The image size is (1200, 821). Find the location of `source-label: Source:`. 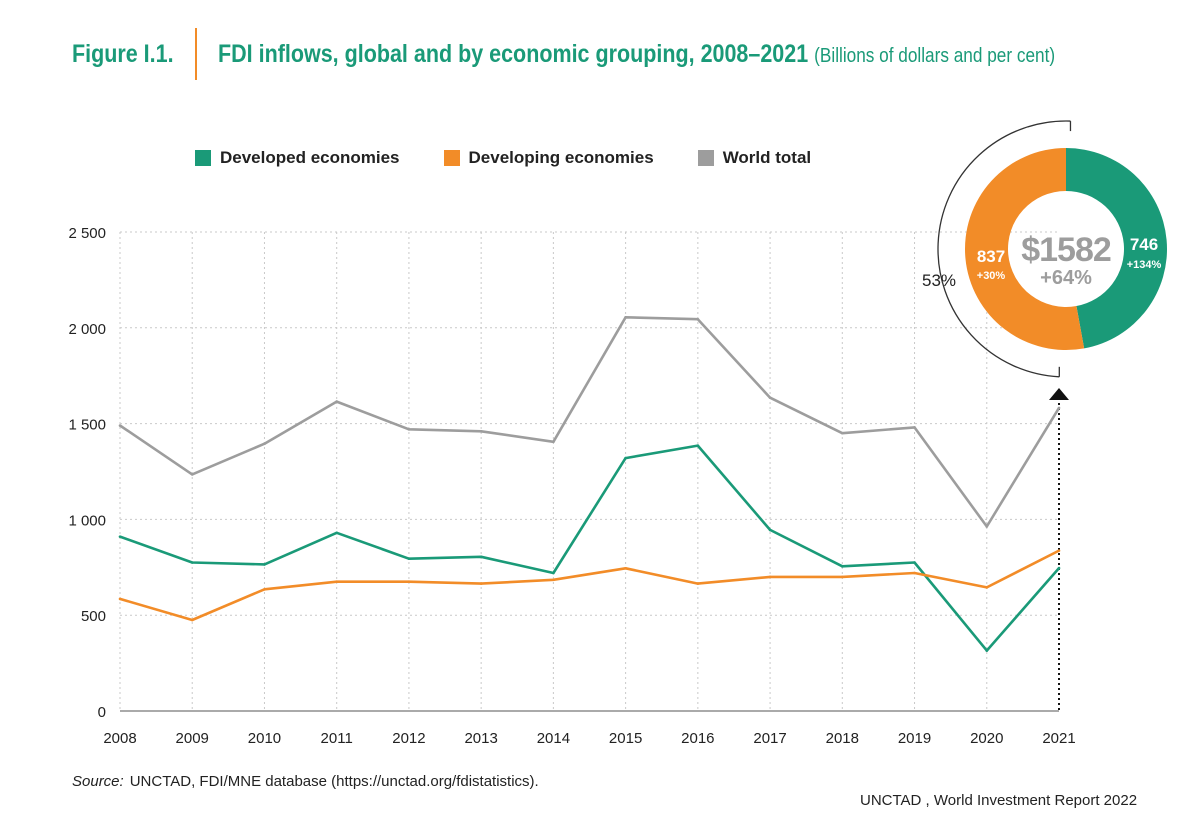

source-label: Source: is located at coordinates (98, 781).